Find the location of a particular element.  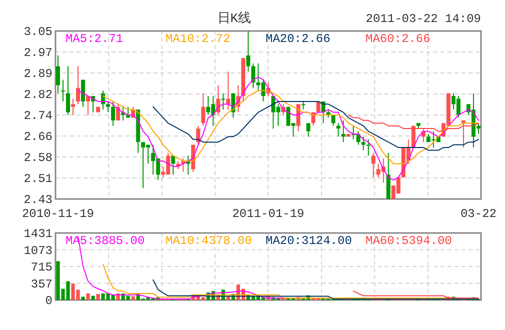

text: MA5:2.71 is located at coordinates (95, 39).